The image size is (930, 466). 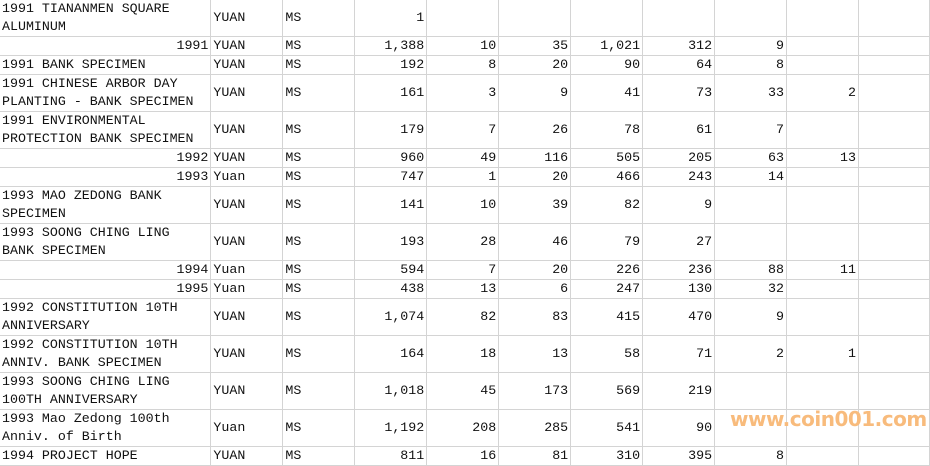 What do you see at coordinates (106, 205) in the screenshot?
I see `cell-name: 1993 MAO ZEDONG BANK SPECIMEN` at bounding box center [106, 205].